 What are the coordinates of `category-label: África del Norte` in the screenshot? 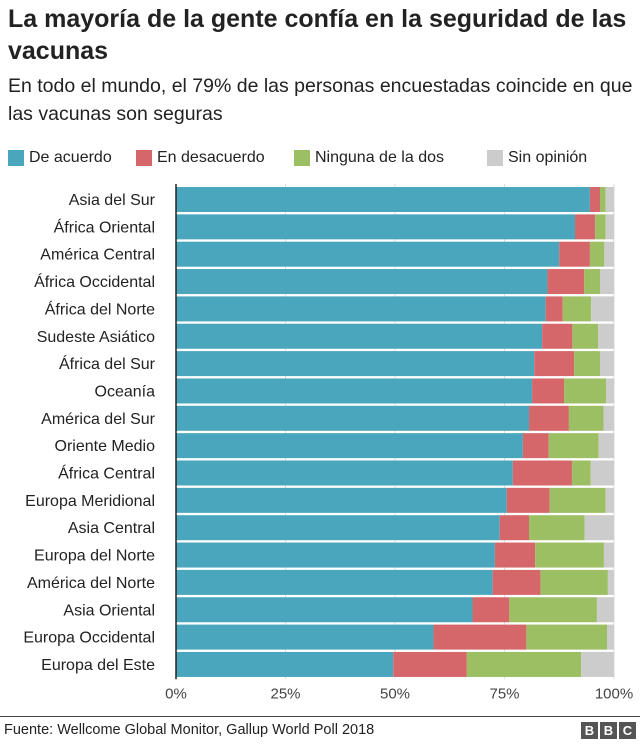 It's located at (100, 308).